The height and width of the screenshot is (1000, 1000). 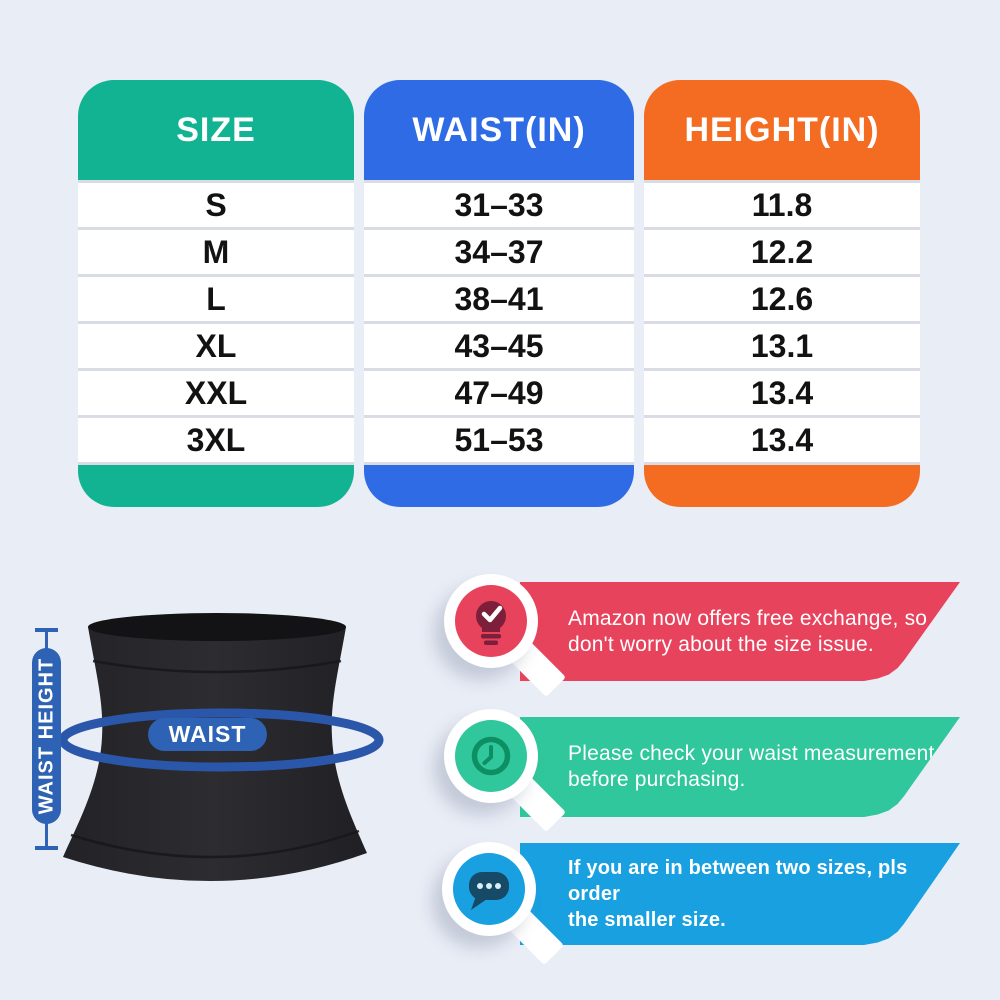 I want to click on cell-waist: 47–49, so click(x=499, y=391).